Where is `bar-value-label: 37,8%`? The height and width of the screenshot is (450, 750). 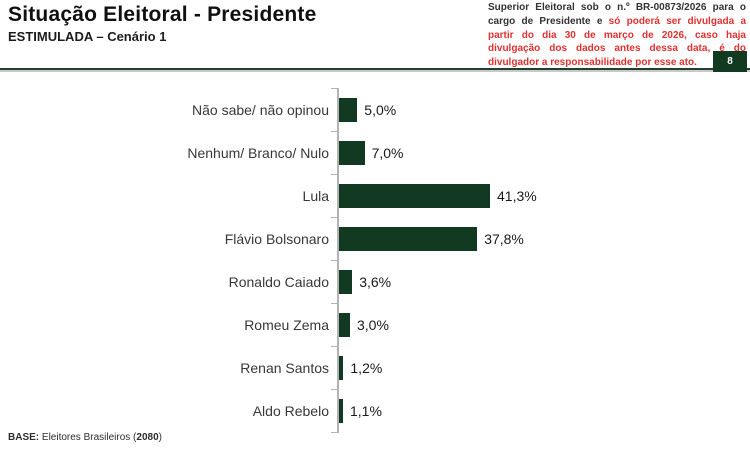
bar-value-label: 37,8% is located at coordinates (504, 238).